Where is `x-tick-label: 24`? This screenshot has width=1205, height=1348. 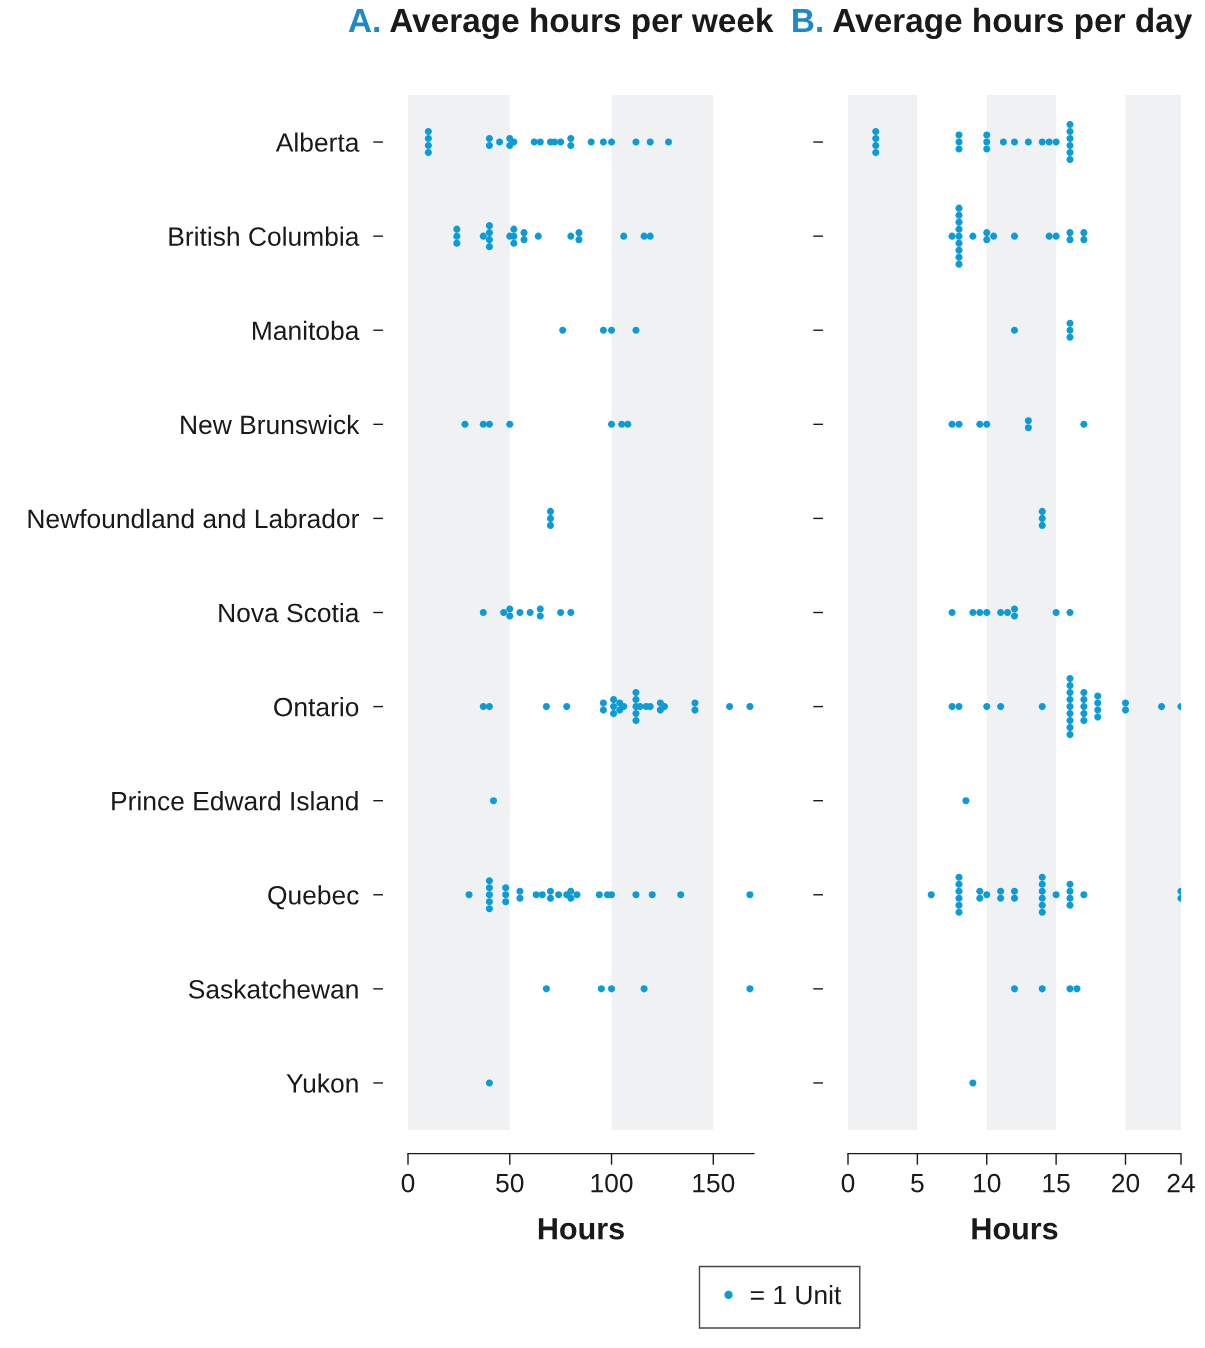
x-tick-label: 24 is located at coordinates (1181, 1183).